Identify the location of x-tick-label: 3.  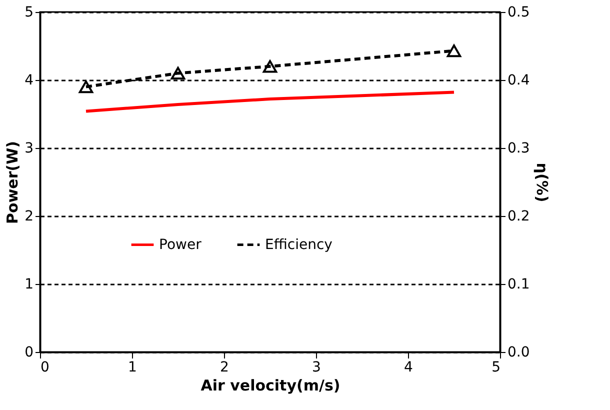
(316, 368).